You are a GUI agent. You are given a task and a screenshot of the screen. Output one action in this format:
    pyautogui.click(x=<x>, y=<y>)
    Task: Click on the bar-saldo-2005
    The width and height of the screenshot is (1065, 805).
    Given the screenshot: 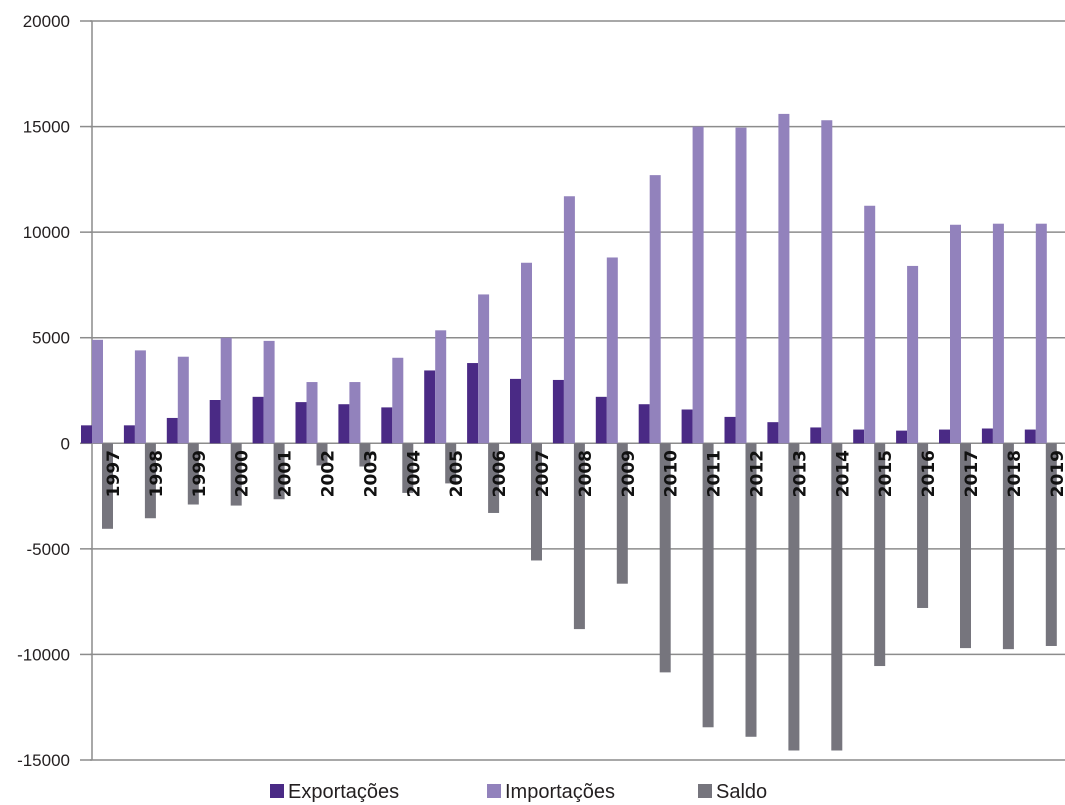 What is the action you would take?
    pyautogui.click(x=451, y=463)
    